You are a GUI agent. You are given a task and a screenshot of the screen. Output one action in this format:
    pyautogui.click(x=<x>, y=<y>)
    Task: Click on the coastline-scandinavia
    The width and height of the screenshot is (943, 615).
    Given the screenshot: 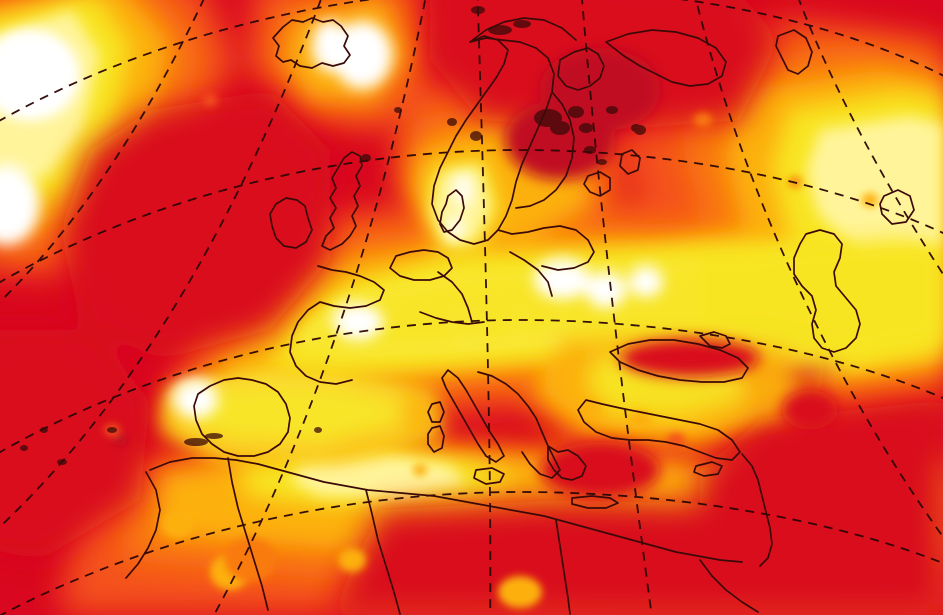 What is the action you would take?
    pyautogui.click(x=493, y=140)
    